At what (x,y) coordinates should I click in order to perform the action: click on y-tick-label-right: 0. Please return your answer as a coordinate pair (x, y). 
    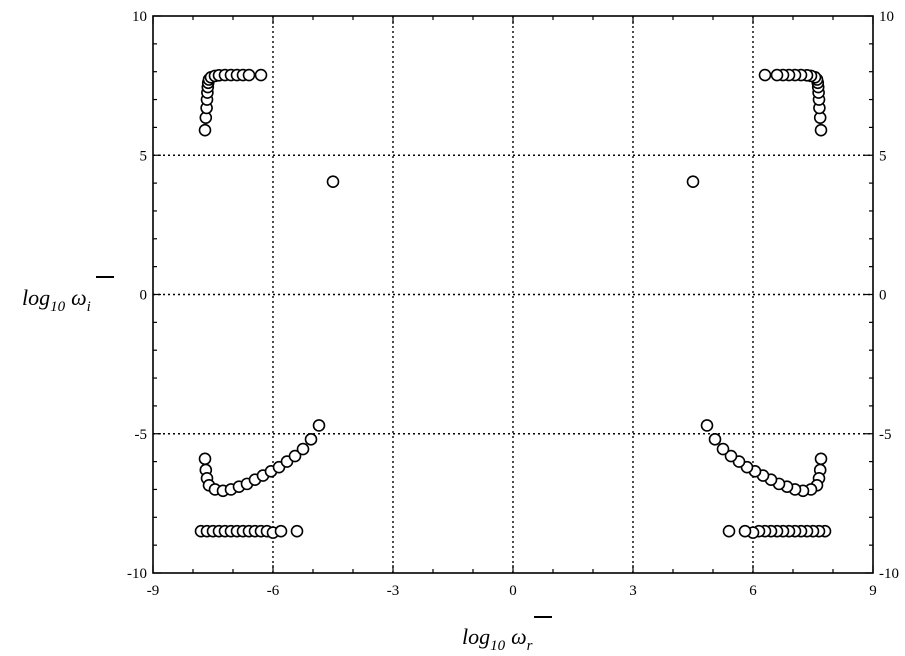
    Looking at the image, I should click on (883, 296).